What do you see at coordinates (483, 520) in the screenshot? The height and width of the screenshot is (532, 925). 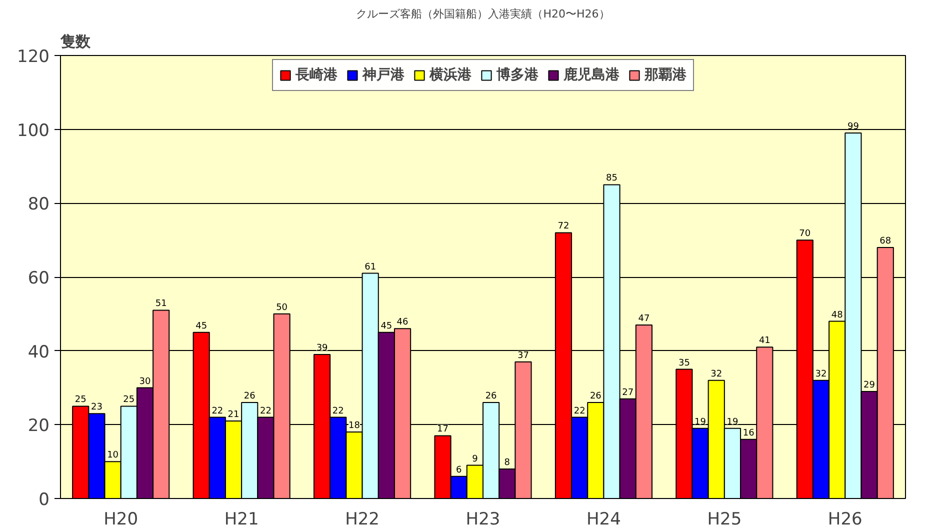 I see `x-tick-label: H23` at bounding box center [483, 520].